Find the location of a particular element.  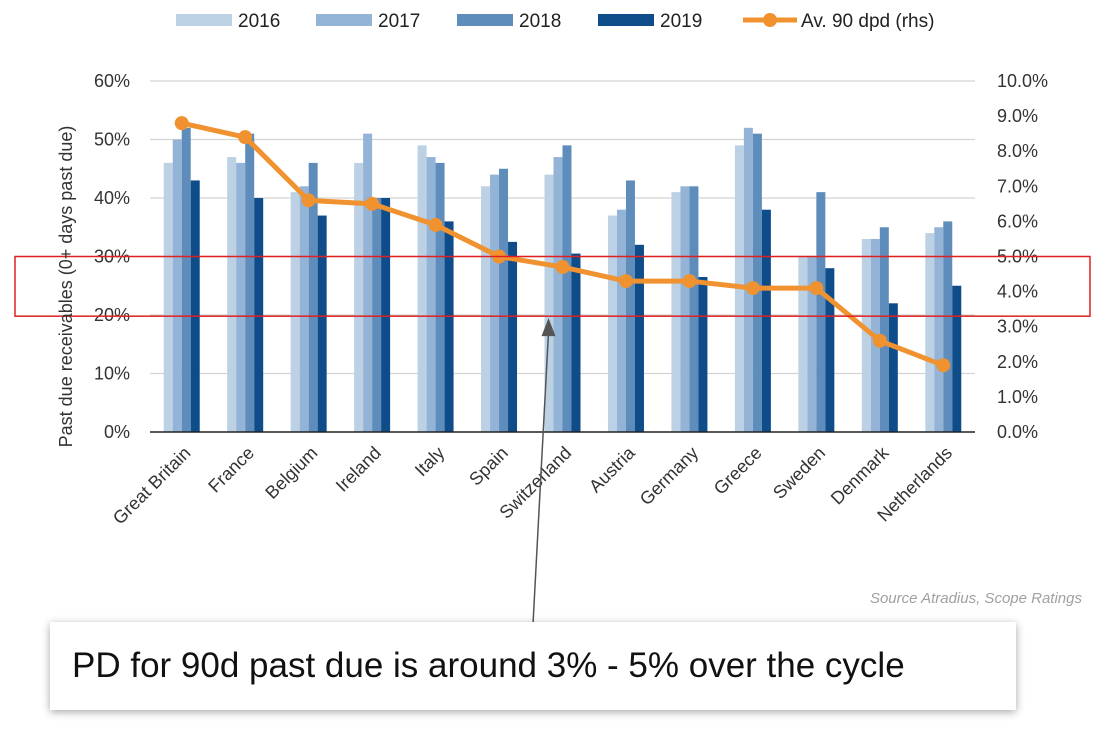

highlight-band is located at coordinates (552, 286).